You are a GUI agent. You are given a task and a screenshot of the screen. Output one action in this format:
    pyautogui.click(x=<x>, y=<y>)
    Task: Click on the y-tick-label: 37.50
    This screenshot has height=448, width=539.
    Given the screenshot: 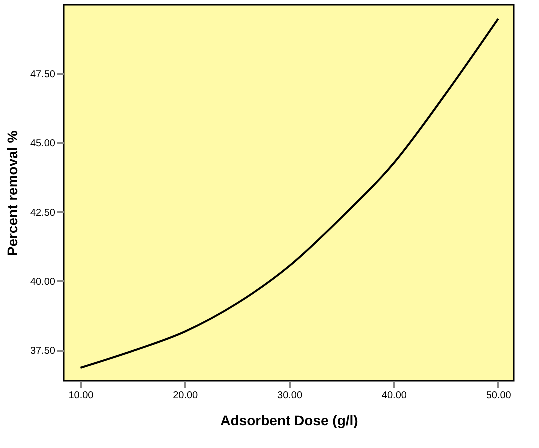 What is the action you would take?
    pyautogui.click(x=43, y=352)
    